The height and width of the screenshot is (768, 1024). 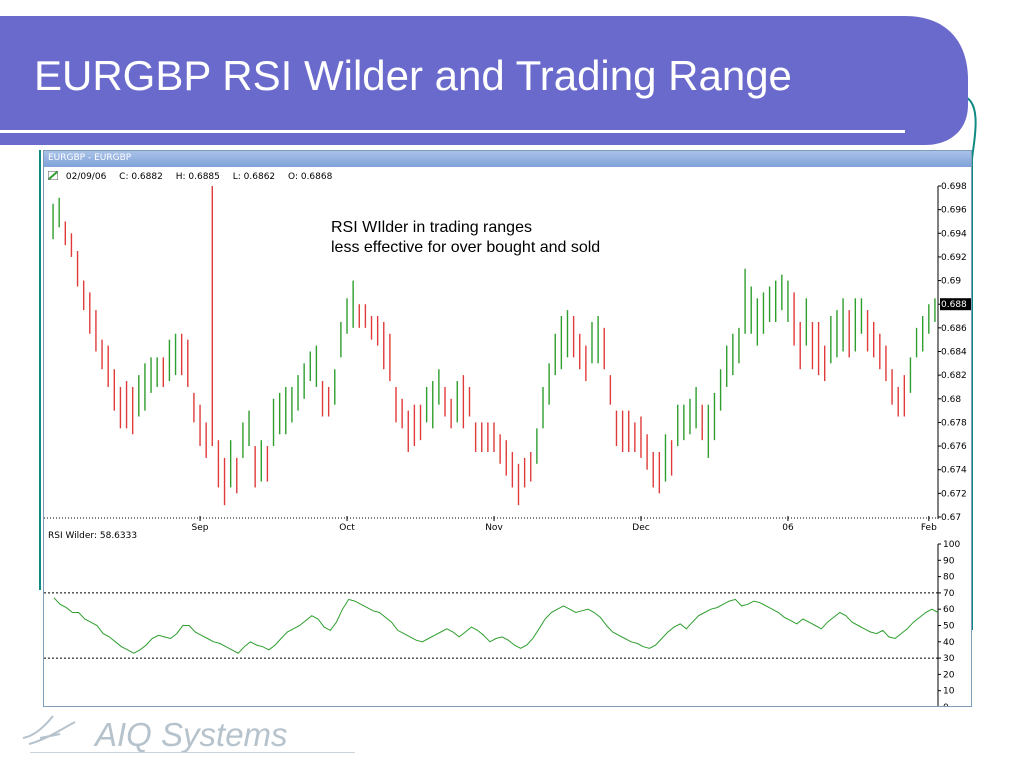 I want to click on info-date: 02/09/06, so click(x=86, y=177).